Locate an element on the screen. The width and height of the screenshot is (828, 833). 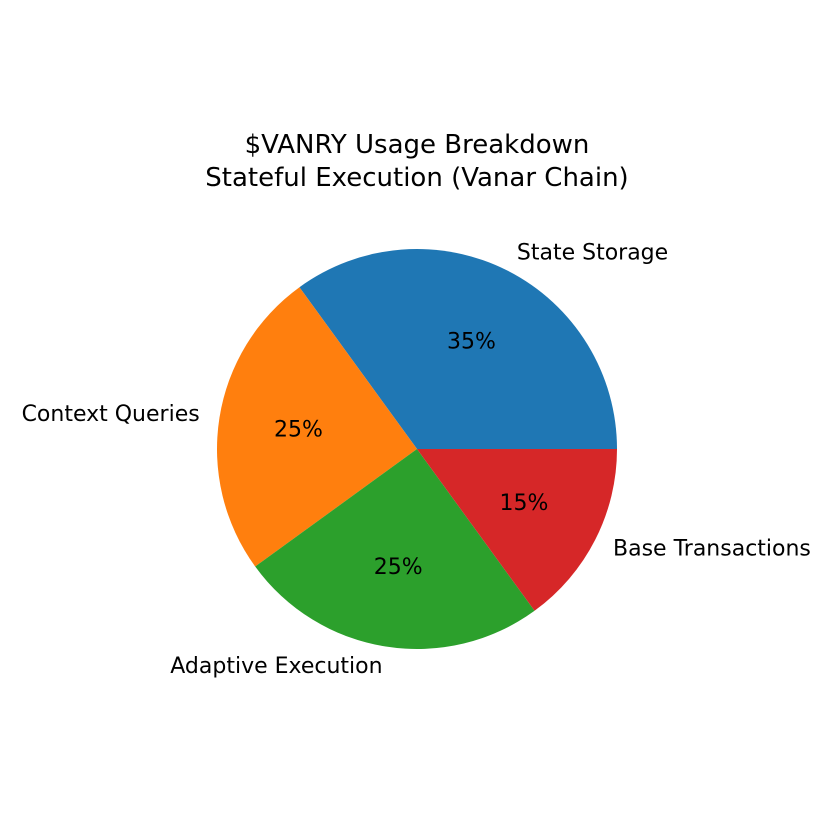
chart-title-line-2: Stateful Execution (Vanar Chain) is located at coordinates (416, 178).